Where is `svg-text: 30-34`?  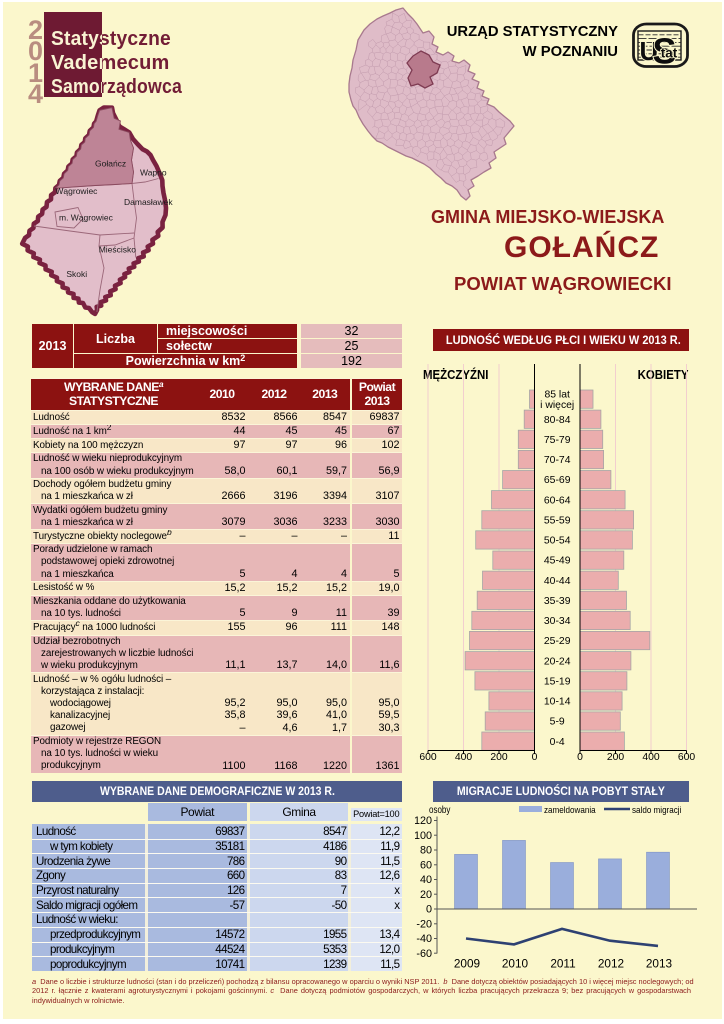
svg-text: 30-34 is located at coordinates (557, 621).